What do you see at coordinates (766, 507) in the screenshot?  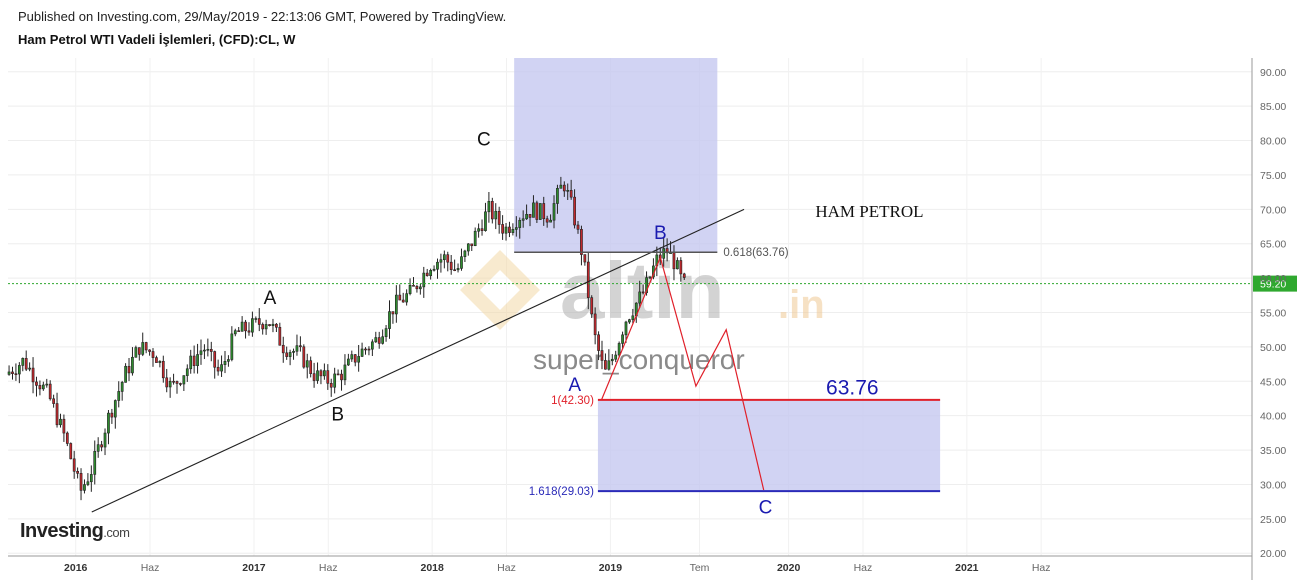 I see `wave-label: C` at bounding box center [766, 507].